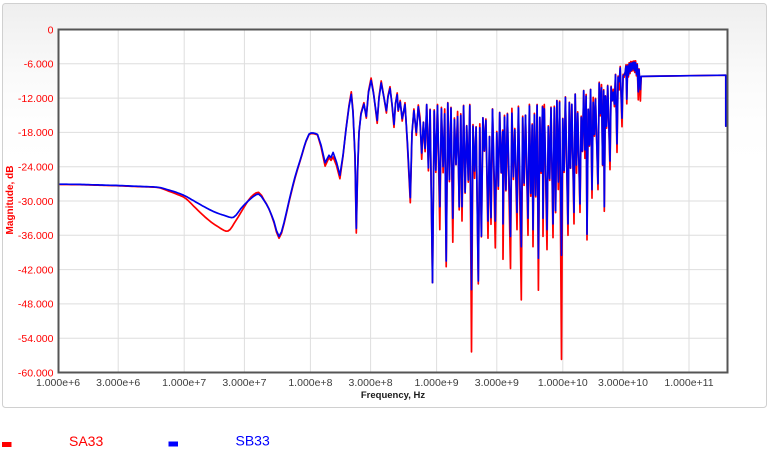  Describe the element at coordinates (310, 383) in the screenshot. I see `svg-text: 1.000e+8` at that location.